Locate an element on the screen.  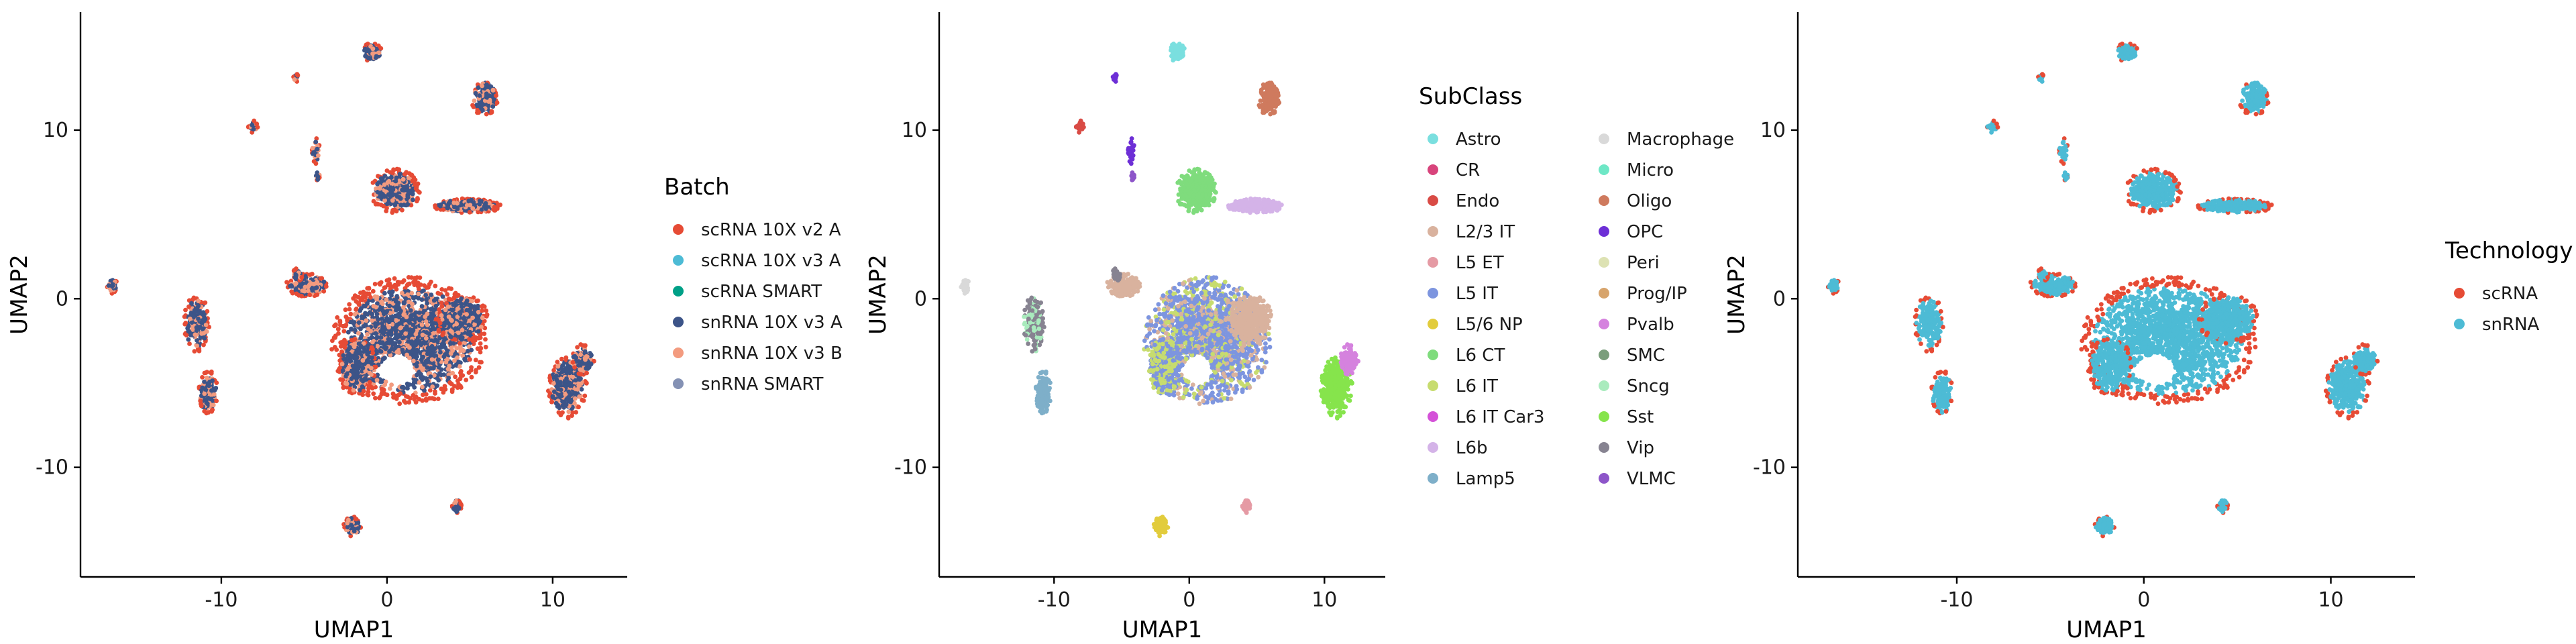
scatter-points is located at coordinates (350, 290).